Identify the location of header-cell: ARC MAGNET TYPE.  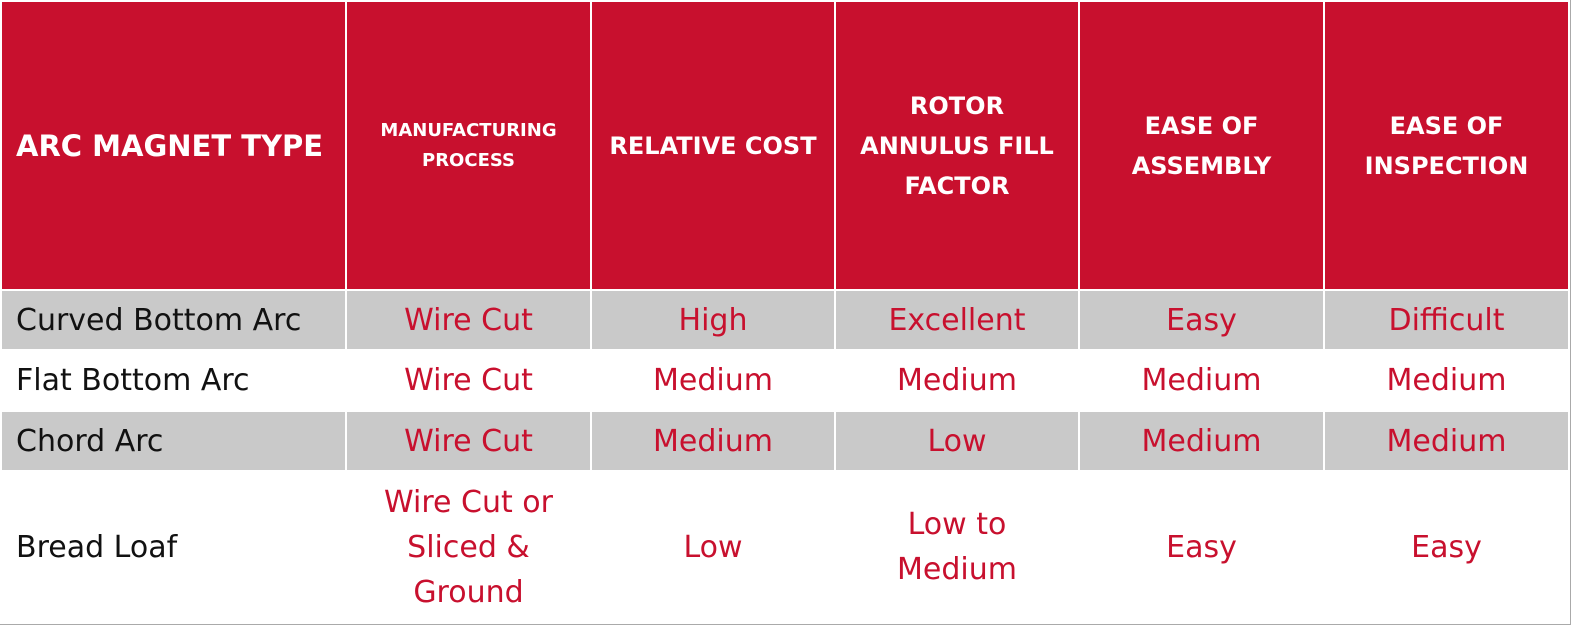
(173, 145).